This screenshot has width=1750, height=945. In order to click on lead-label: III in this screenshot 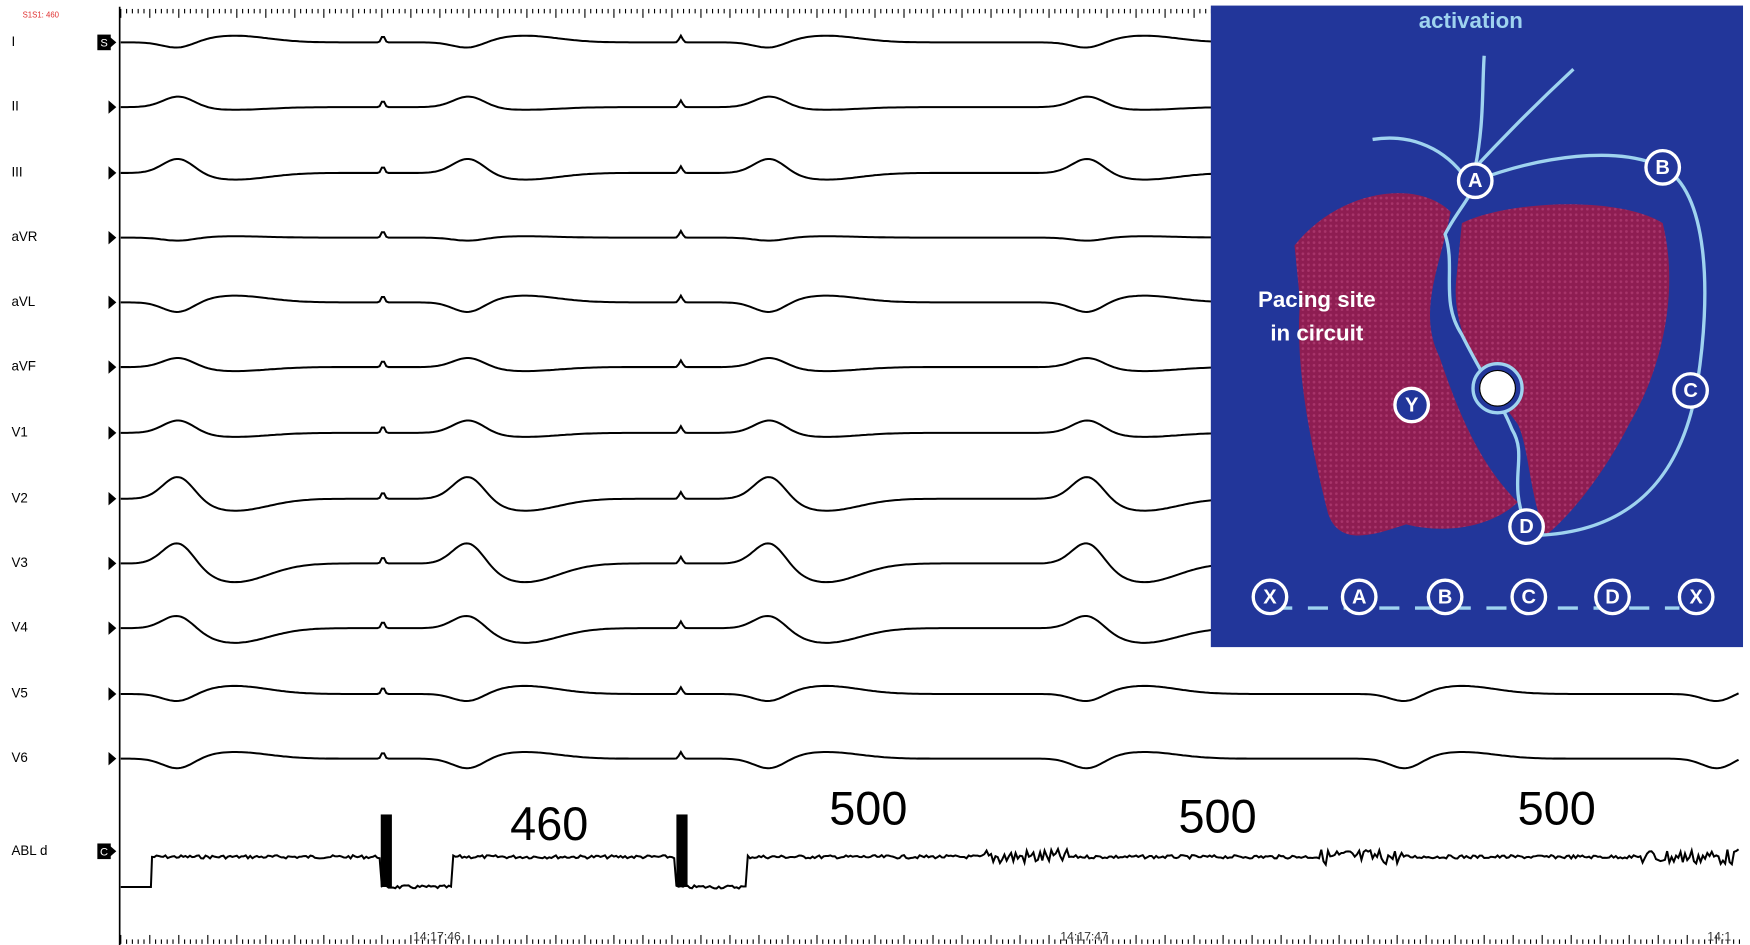, I will do `click(16, 171)`.